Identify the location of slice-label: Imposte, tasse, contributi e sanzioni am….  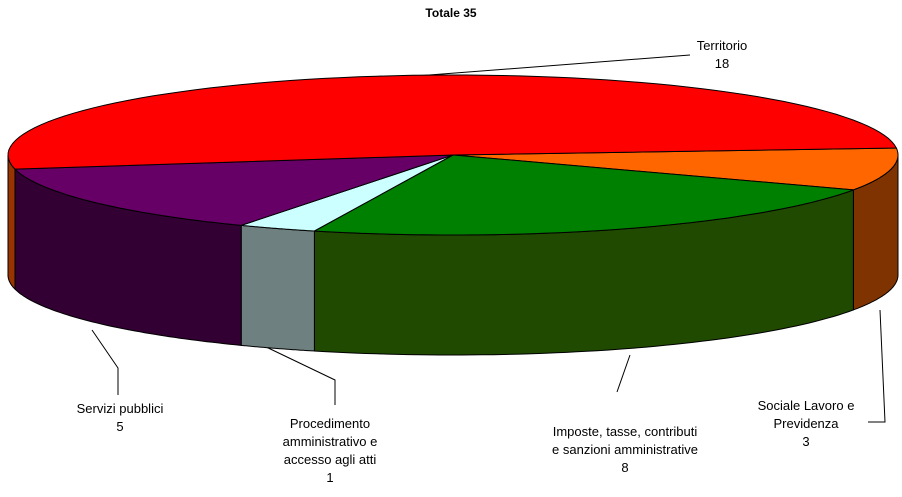
(625, 450).